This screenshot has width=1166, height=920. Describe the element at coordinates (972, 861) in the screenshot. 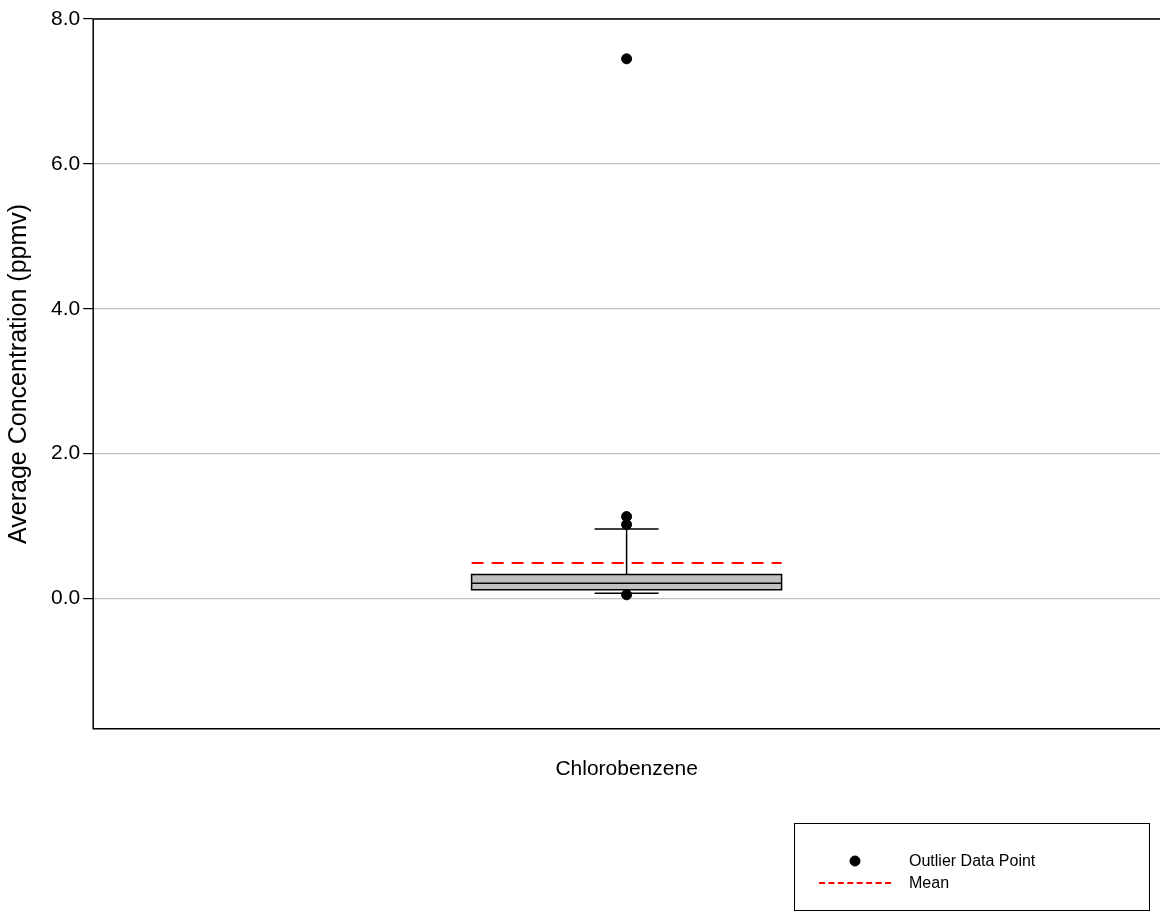

I see `text: Outlier Data Point` at that location.